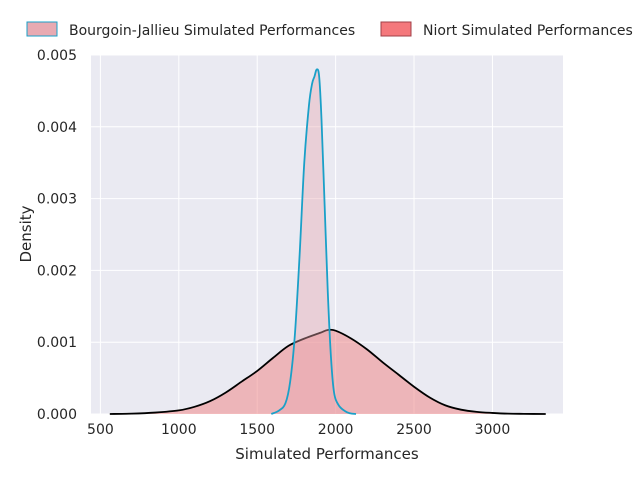 The height and width of the screenshot is (480, 640). What do you see at coordinates (336, 430) in the screenshot?
I see `x-tick-label: 2000` at bounding box center [336, 430].